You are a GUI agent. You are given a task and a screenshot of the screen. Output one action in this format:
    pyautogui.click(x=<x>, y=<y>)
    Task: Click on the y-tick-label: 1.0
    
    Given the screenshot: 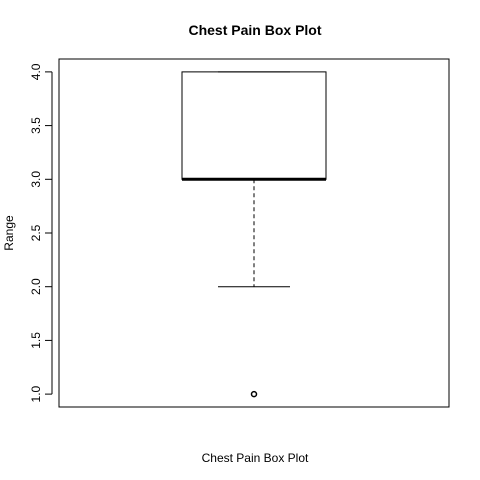 What is the action you would take?
    pyautogui.click(x=36, y=393)
    